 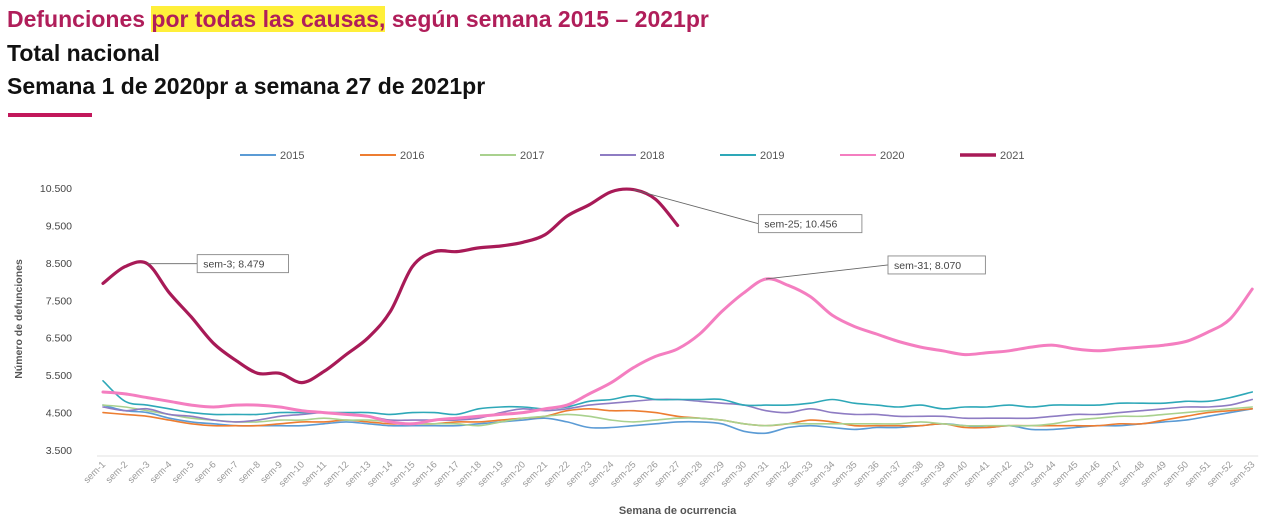 I want to click on series-line-2015, so click(x=677, y=419).